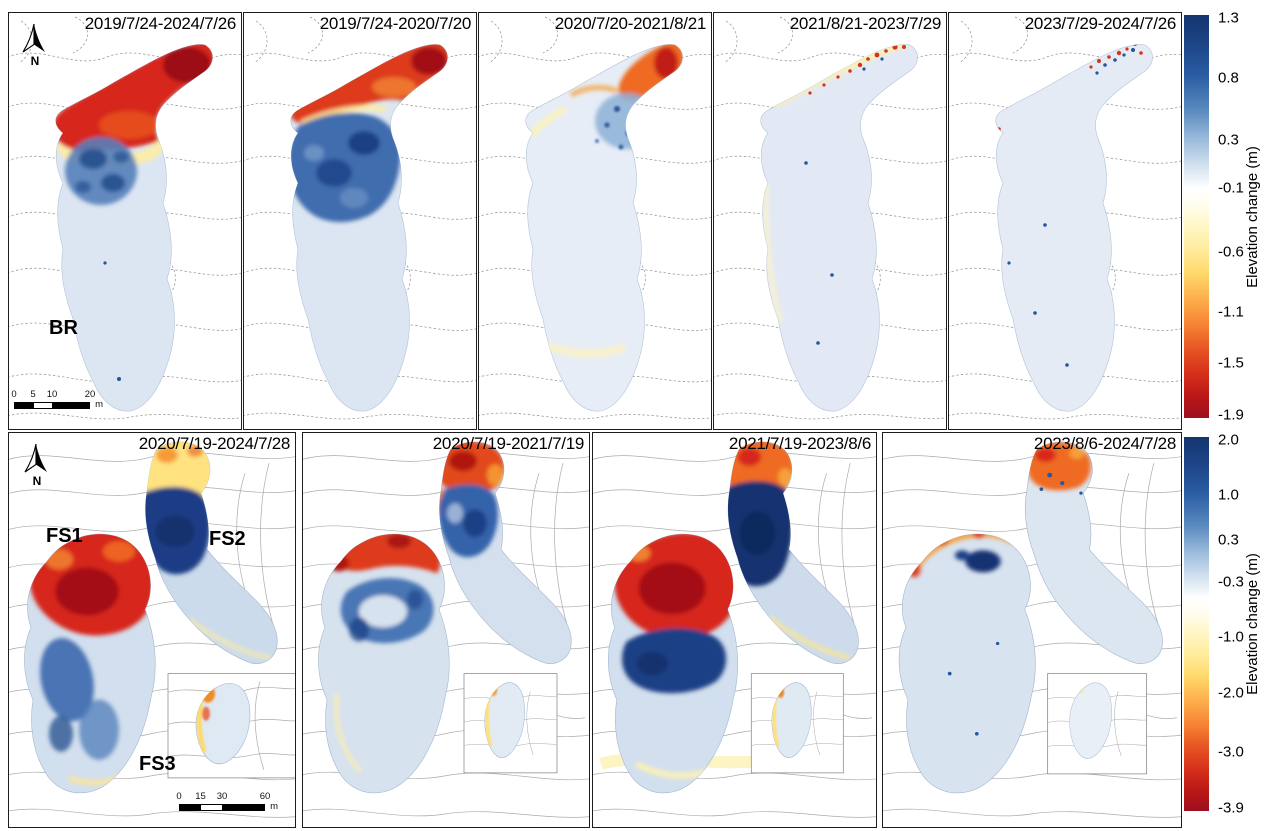 The image size is (1269, 831). I want to click on panel-title: 2019/7/24-2020/7/20, so click(395, 23).